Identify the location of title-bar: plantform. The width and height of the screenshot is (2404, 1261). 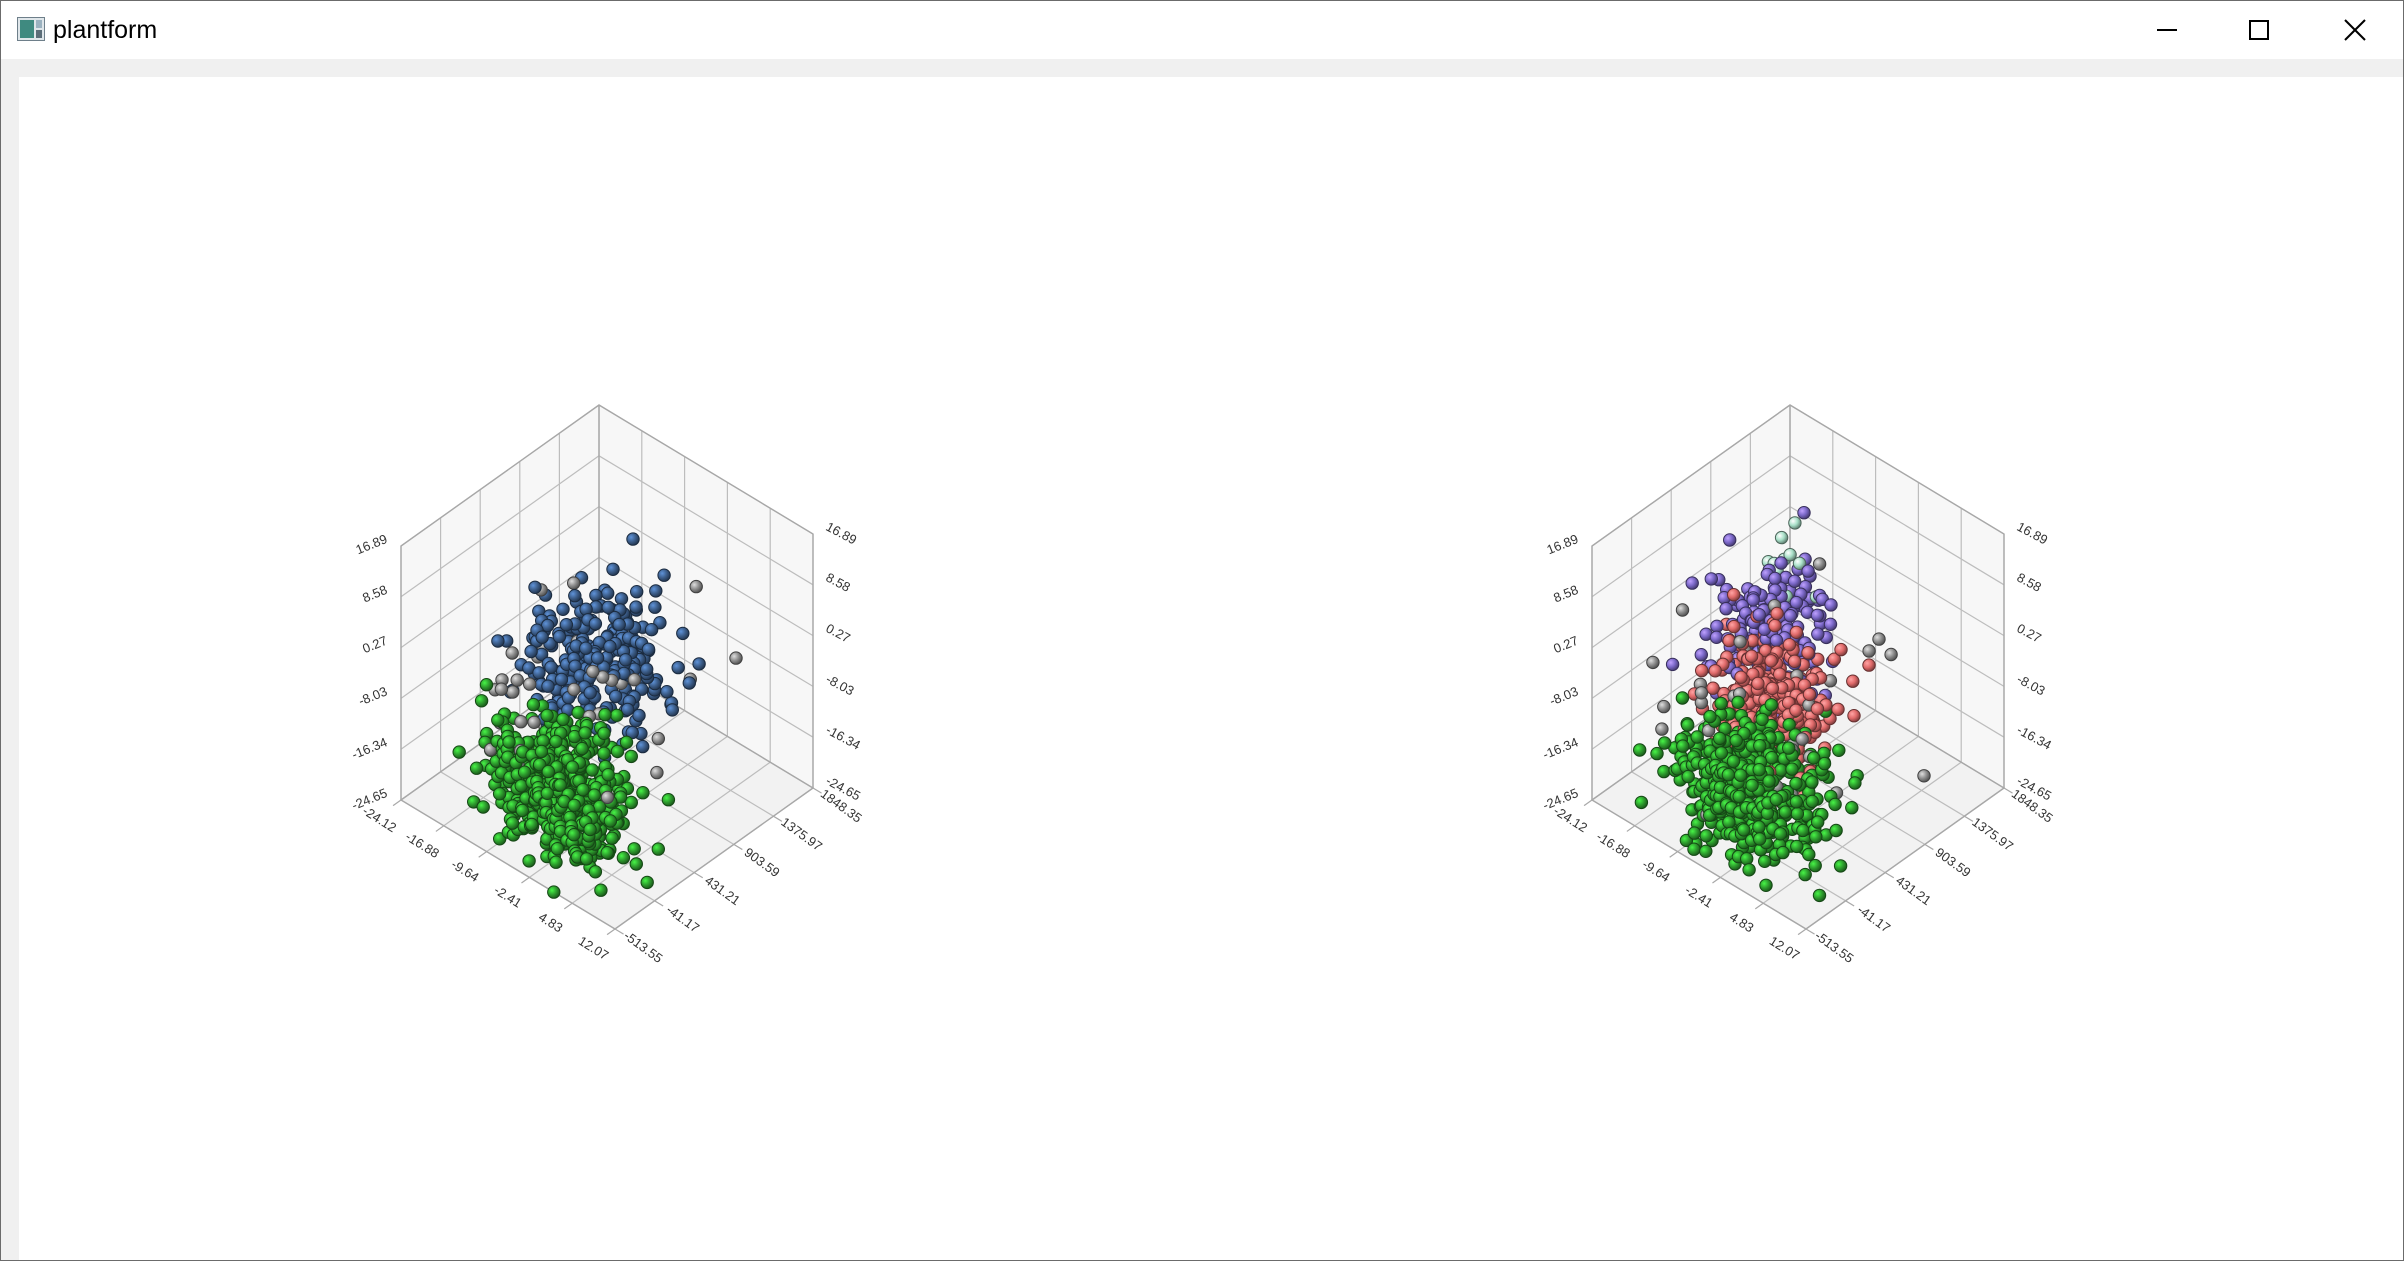
(1202, 30).